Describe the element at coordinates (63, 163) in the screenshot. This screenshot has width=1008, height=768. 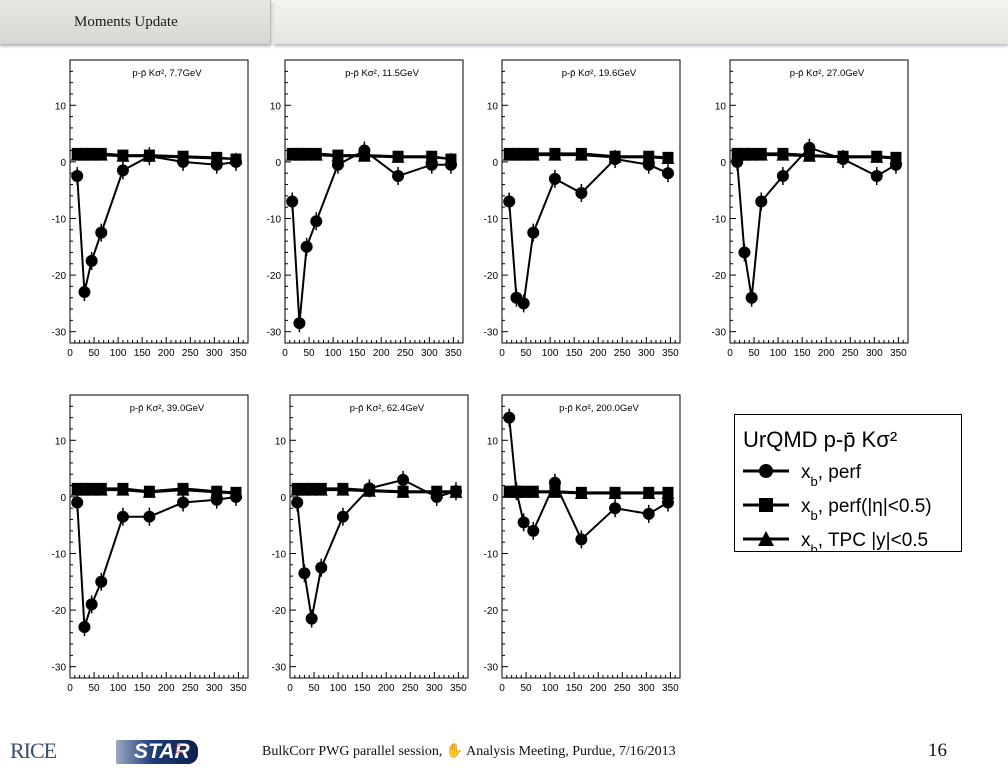
I see `y-tick-label: 0` at that location.